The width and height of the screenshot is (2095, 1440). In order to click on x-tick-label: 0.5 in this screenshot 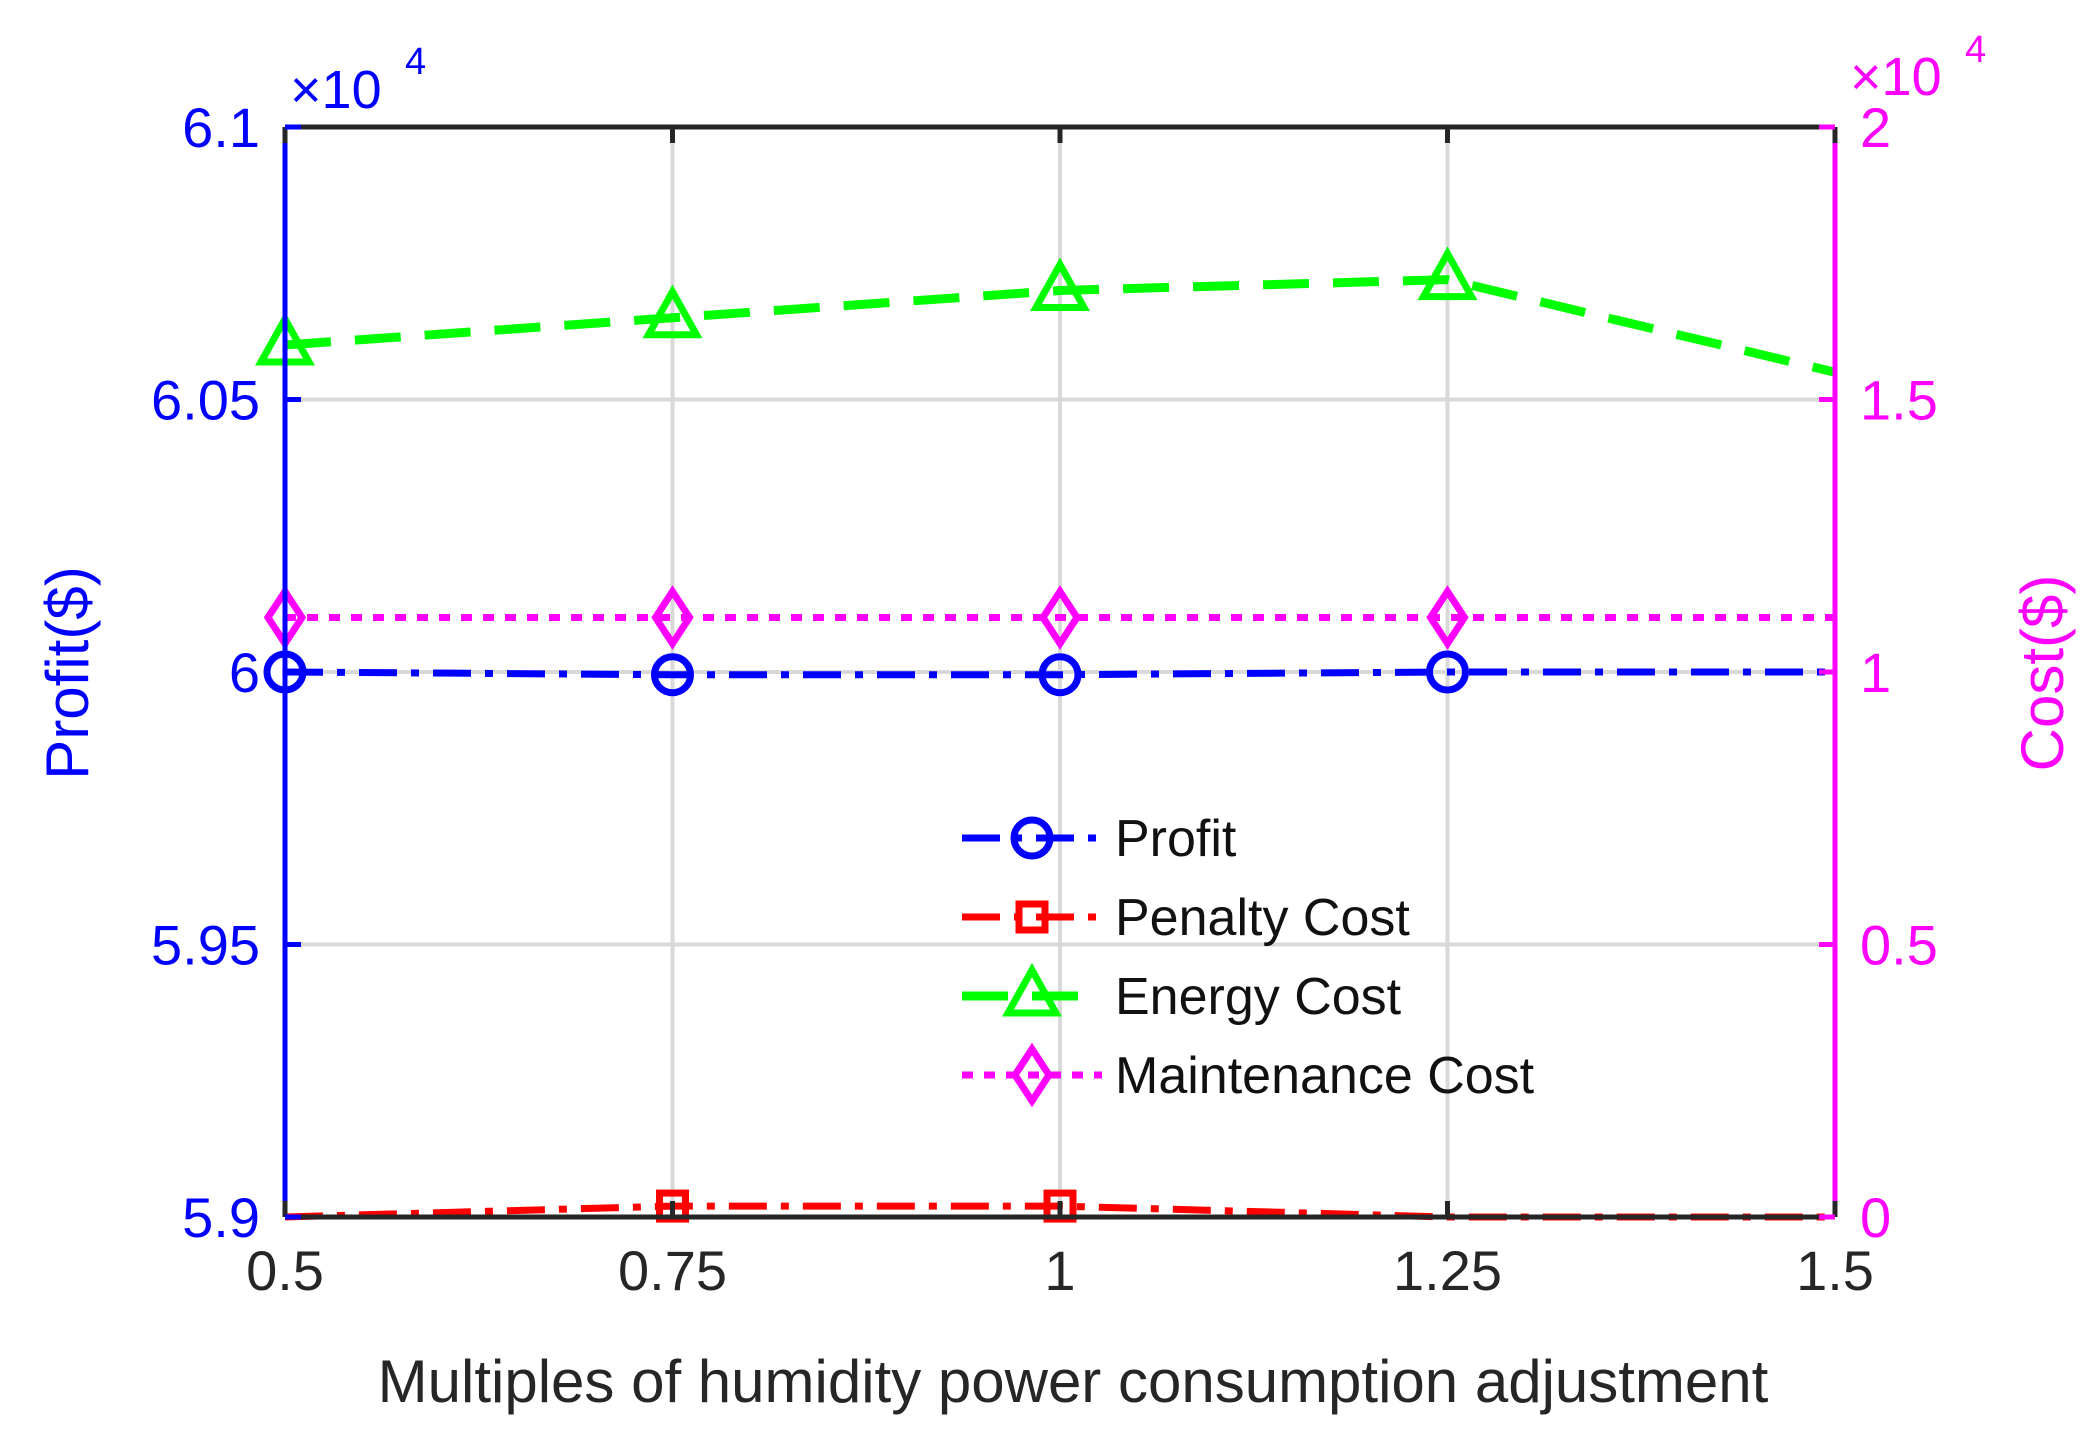, I will do `click(285, 1270)`.